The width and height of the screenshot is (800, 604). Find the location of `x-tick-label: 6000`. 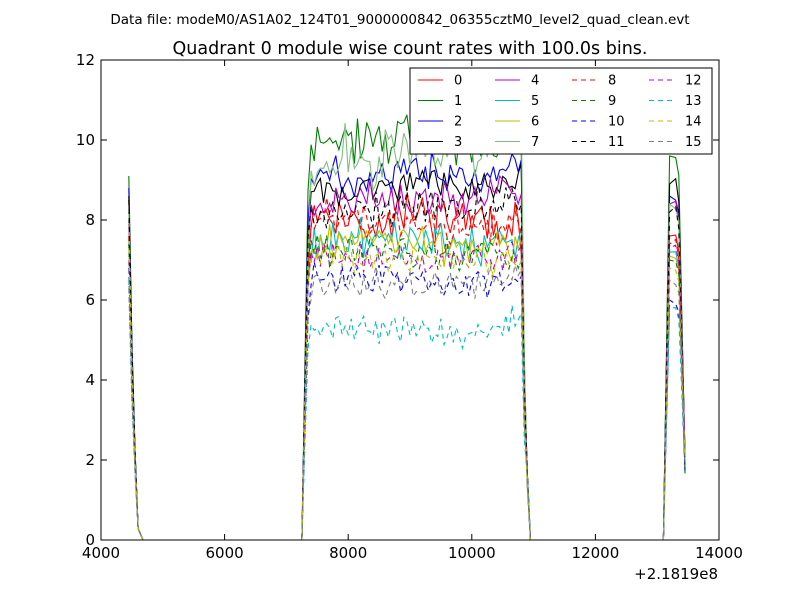

x-tick-label: 6000 is located at coordinates (225, 553).